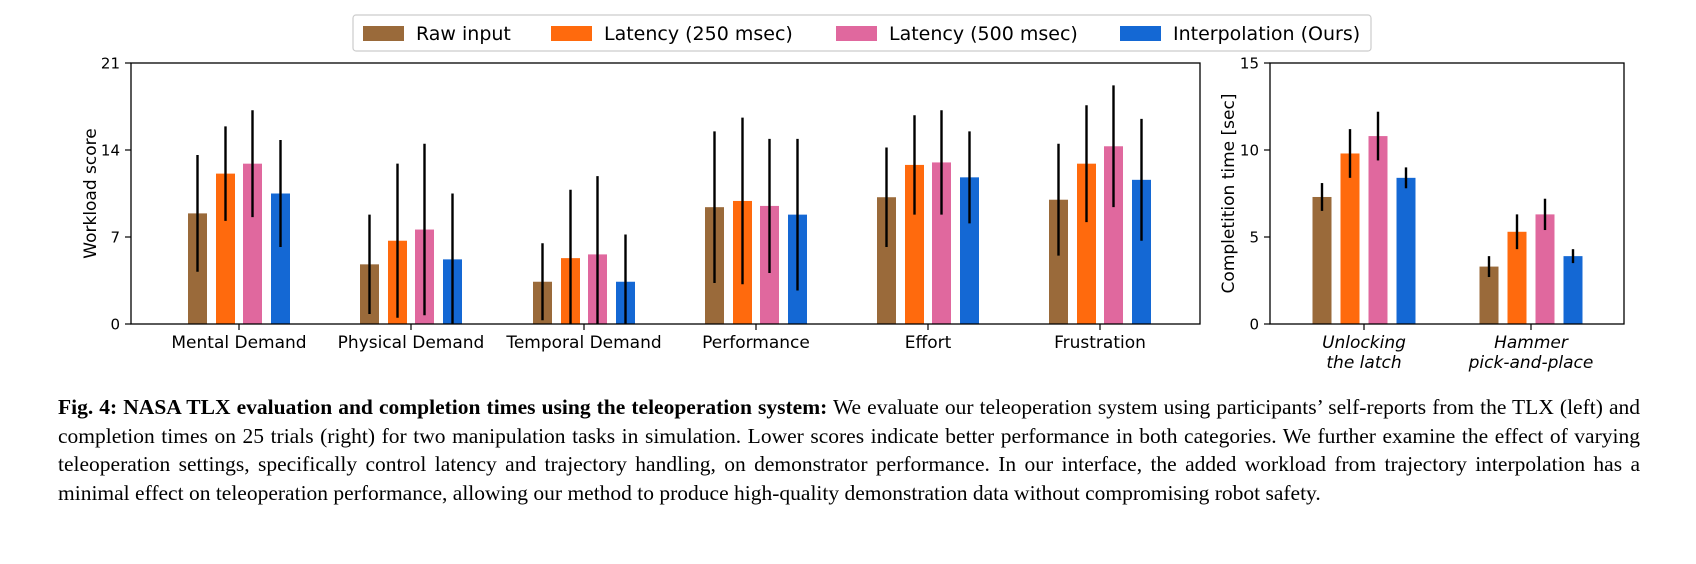 This screenshot has height=564, width=1696. What do you see at coordinates (1531, 363) in the screenshot?
I see `x-tick-label: pick-and-place` at bounding box center [1531, 363].